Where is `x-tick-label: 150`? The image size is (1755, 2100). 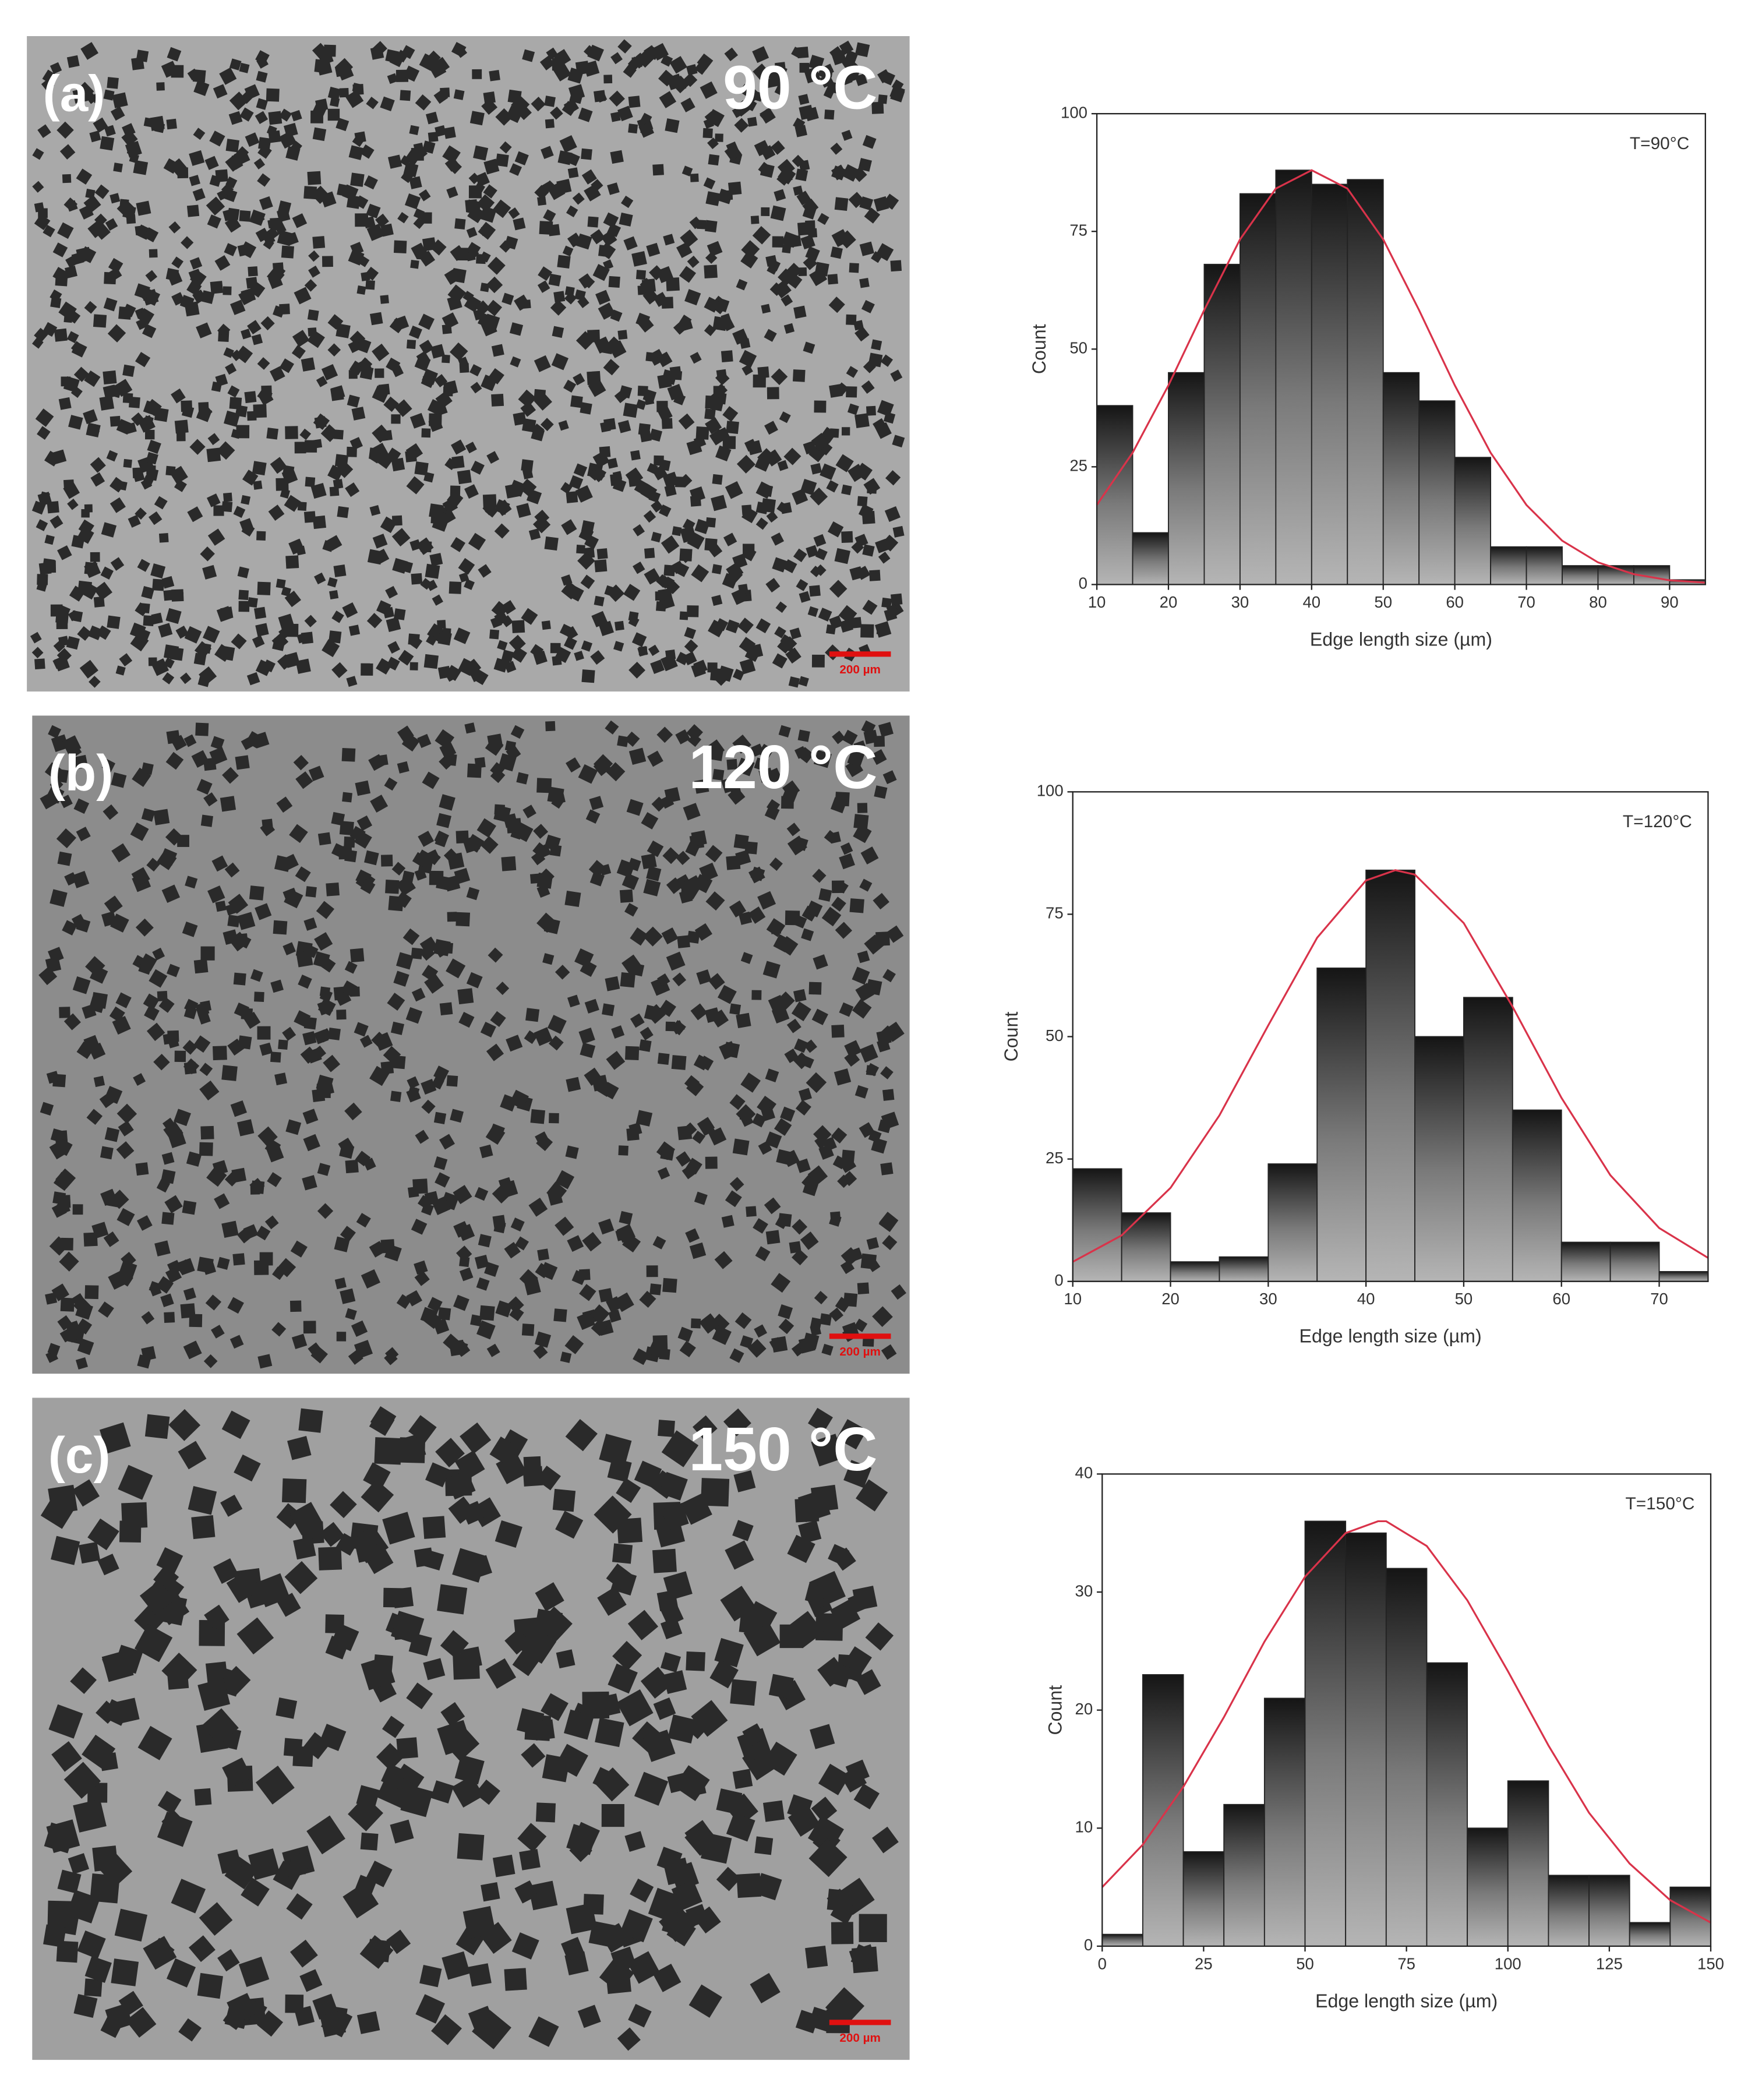
x-tick-label: 150 is located at coordinates (1710, 1963).